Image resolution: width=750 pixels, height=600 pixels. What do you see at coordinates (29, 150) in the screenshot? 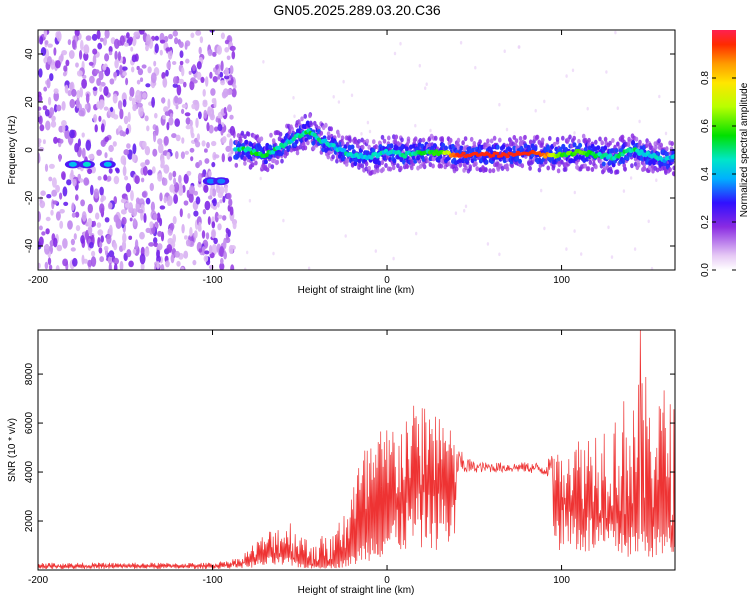
I see `y-tick-label: 0` at bounding box center [29, 150].